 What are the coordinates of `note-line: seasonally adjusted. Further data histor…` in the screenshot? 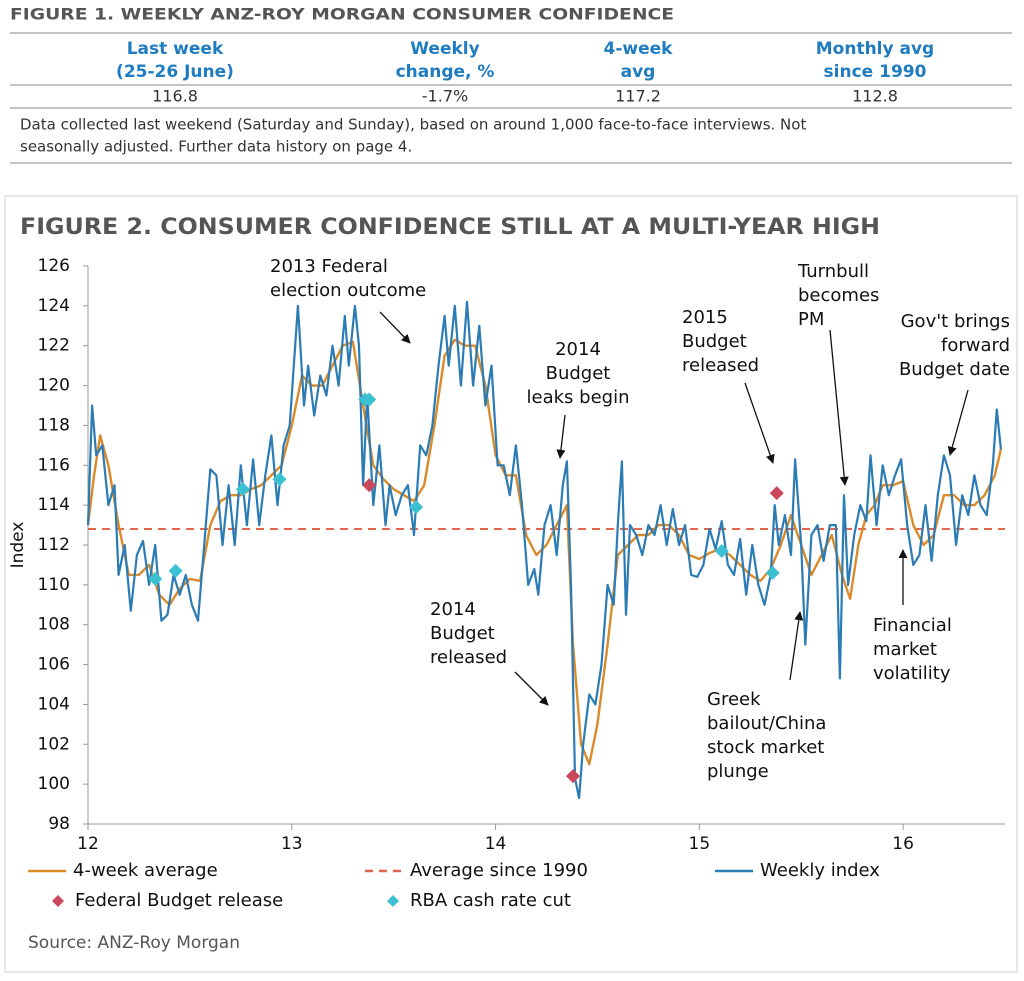 It's located at (216, 147).